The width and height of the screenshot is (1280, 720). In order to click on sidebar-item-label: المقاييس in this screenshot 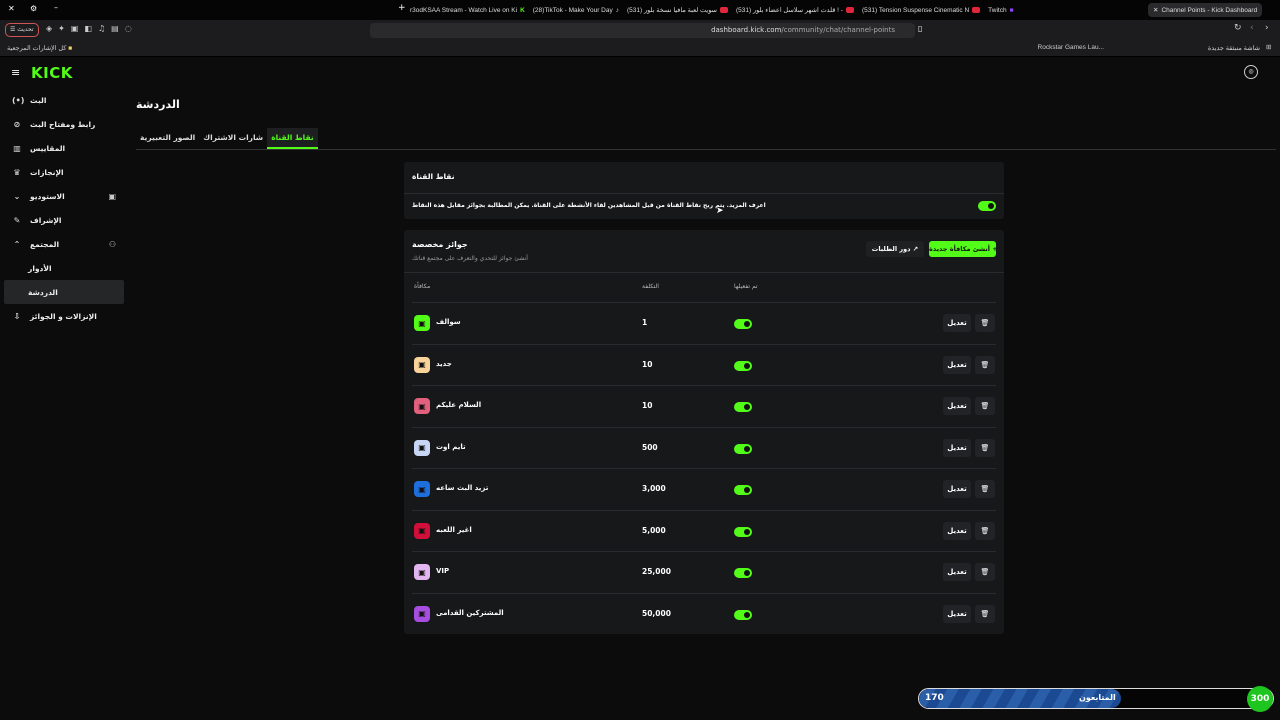, I will do `click(48, 148)`.